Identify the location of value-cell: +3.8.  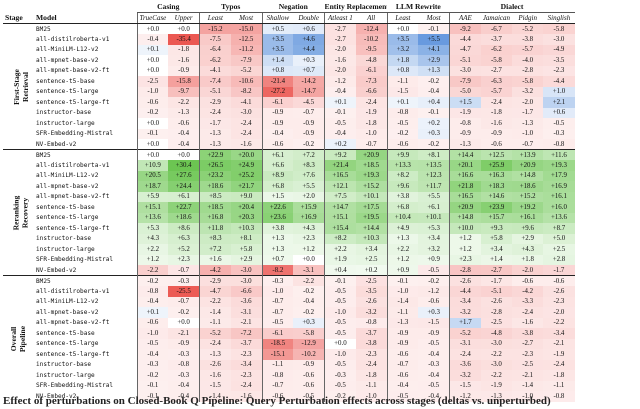
(277, 228).